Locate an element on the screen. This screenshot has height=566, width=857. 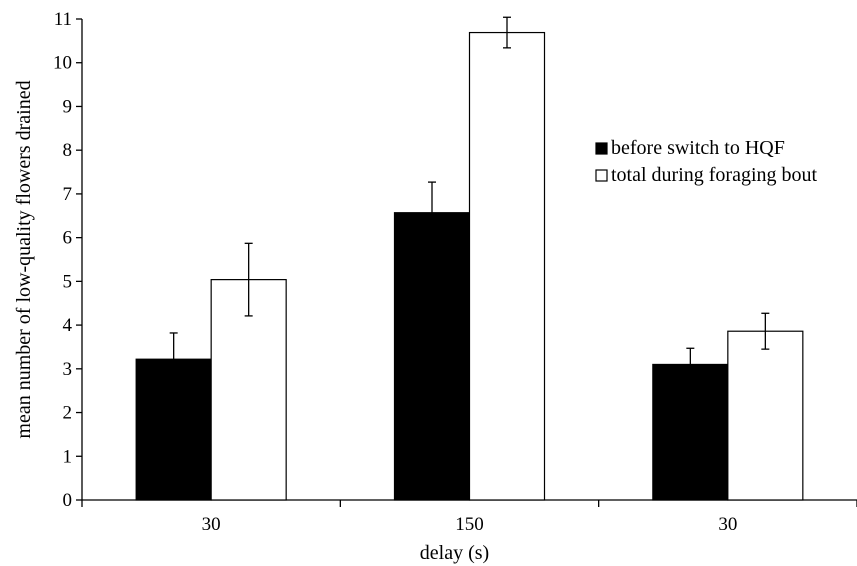
legend-swatch-total is located at coordinates (601, 175).